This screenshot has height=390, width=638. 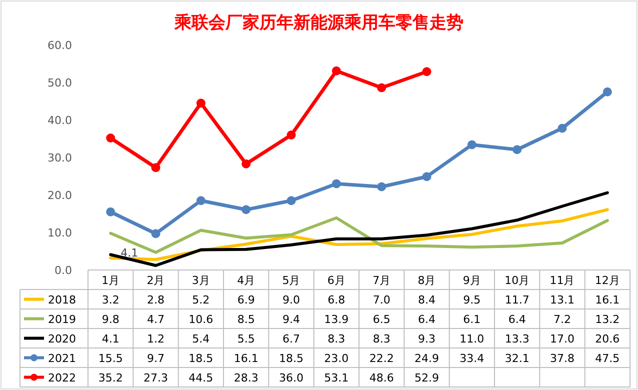 I want to click on data-label: 20.6, so click(x=607, y=339).